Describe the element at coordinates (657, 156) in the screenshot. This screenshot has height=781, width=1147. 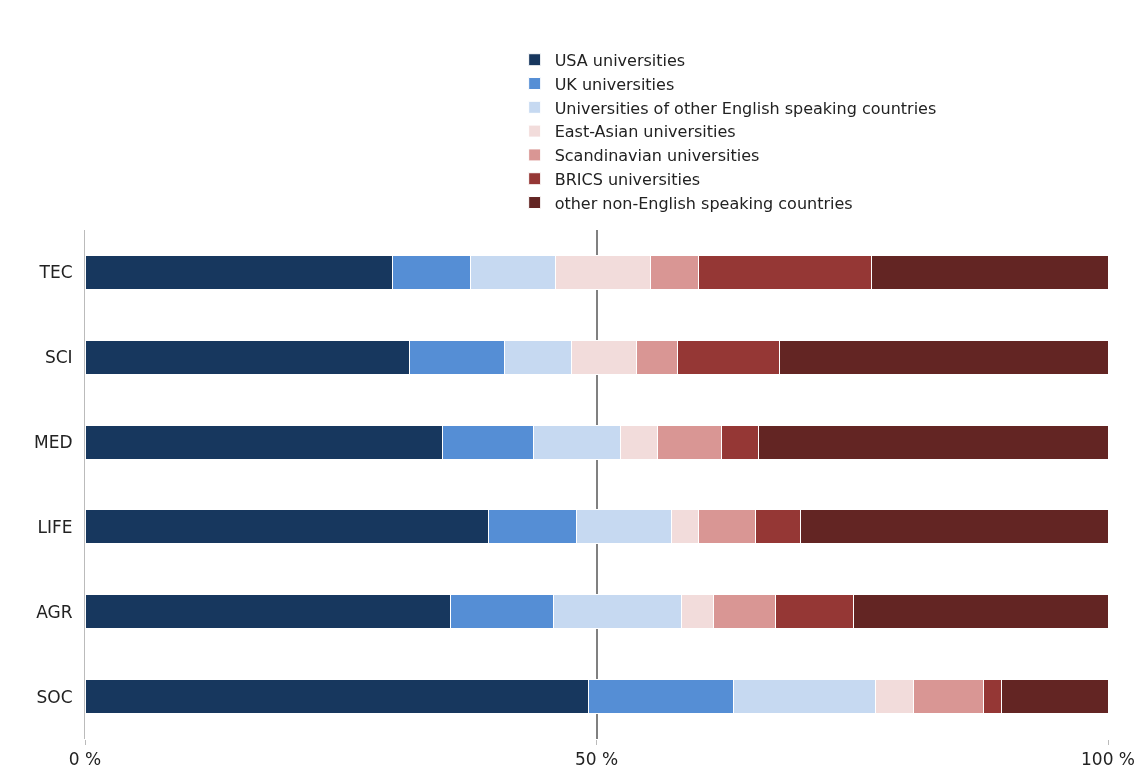
I see `legend-label: Scandinavian universities` at that location.